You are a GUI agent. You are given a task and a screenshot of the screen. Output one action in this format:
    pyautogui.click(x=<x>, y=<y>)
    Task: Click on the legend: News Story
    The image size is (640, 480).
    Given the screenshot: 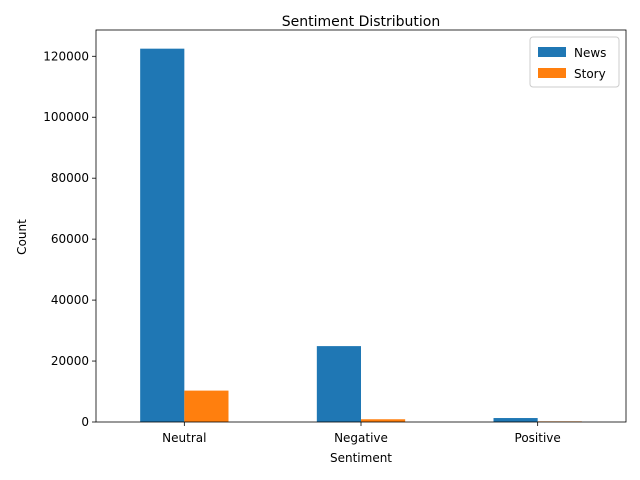 What is the action you would take?
    pyautogui.click(x=574, y=62)
    